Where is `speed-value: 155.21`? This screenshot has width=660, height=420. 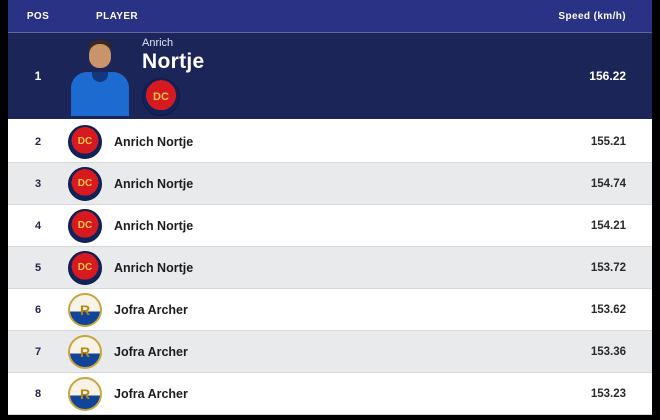
speed-value: 155.21 is located at coordinates (608, 141).